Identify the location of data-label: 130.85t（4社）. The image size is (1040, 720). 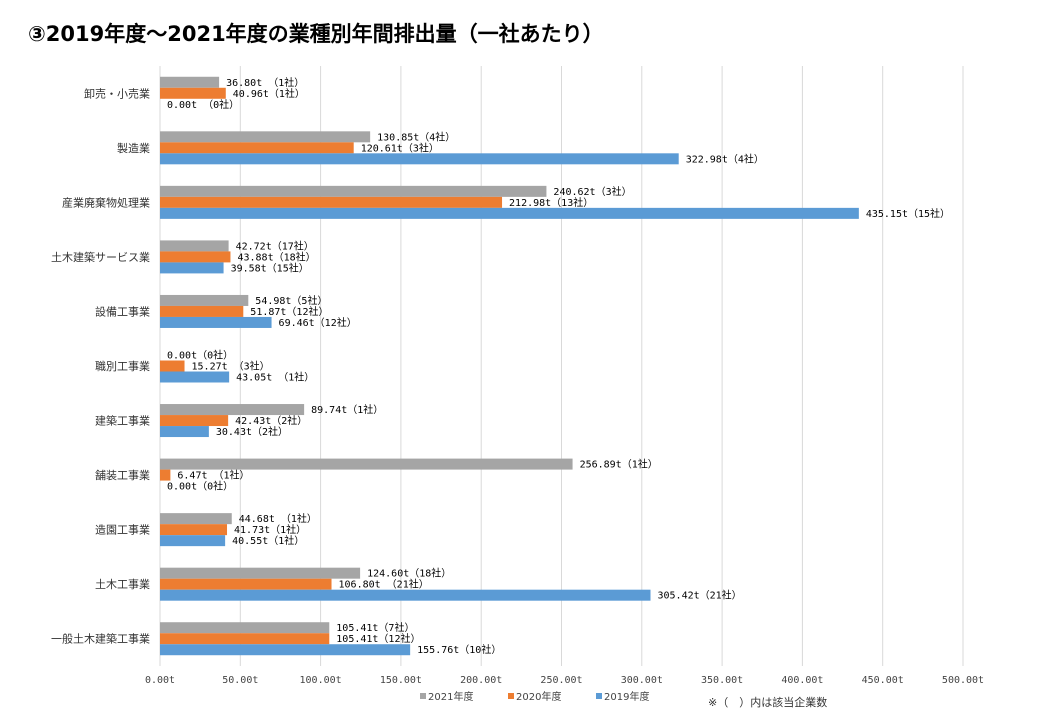
(416, 136).